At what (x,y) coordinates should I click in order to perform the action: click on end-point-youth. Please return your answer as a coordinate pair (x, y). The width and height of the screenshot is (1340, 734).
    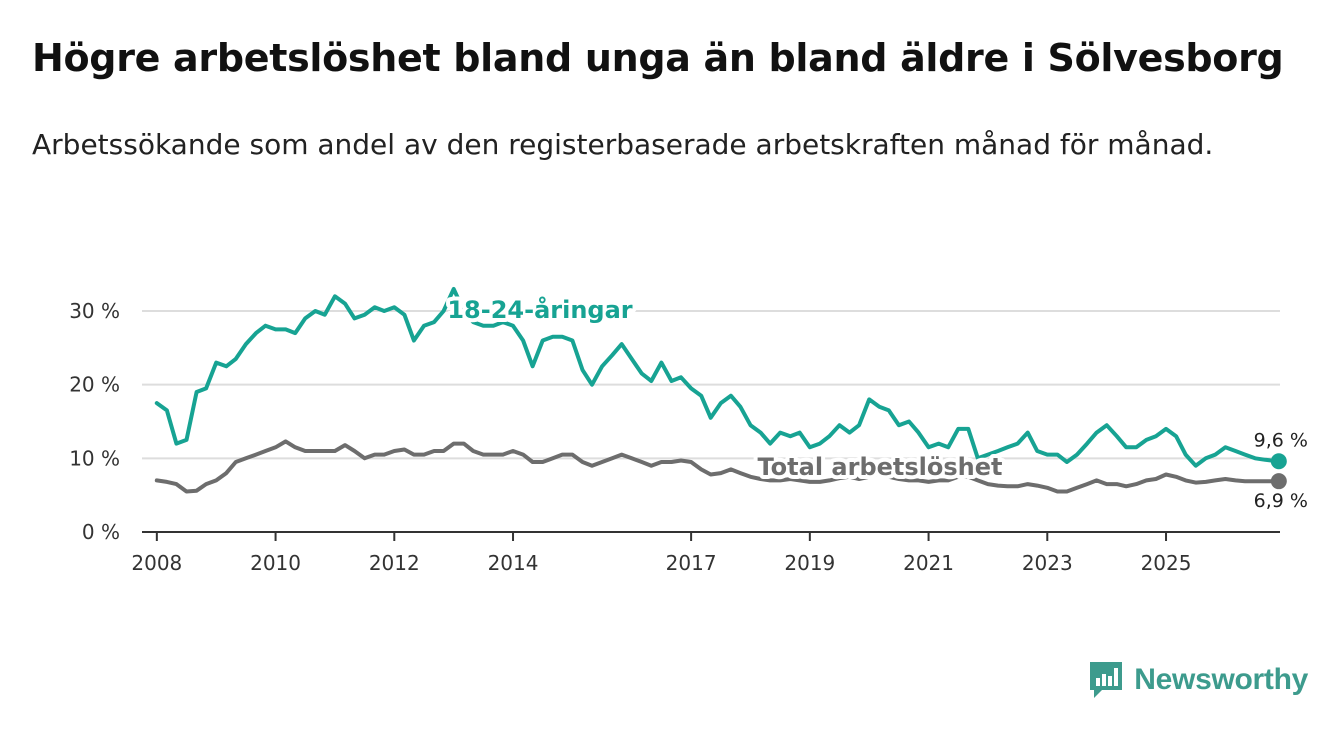
    Looking at the image, I should click on (1278, 461).